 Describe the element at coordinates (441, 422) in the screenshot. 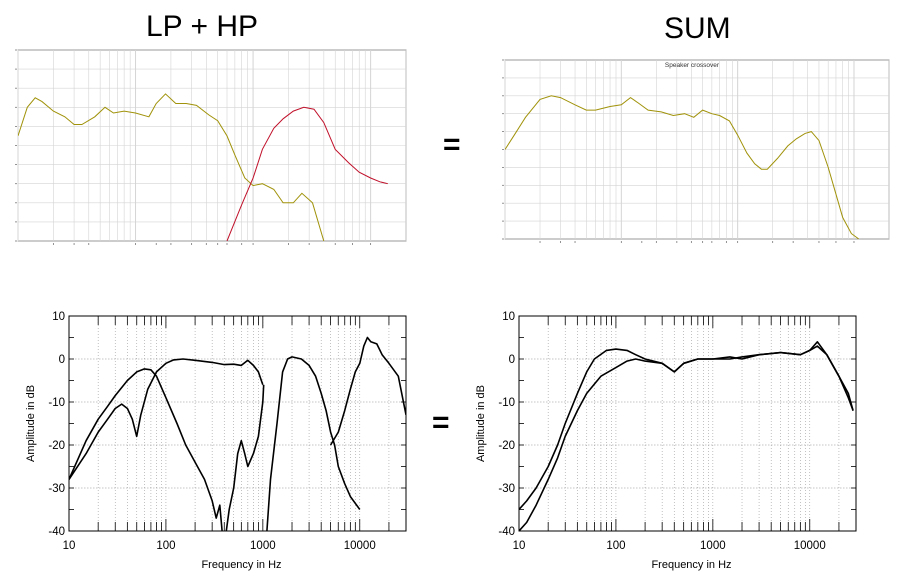

I see `equals-sign-bottom: =` at that location.